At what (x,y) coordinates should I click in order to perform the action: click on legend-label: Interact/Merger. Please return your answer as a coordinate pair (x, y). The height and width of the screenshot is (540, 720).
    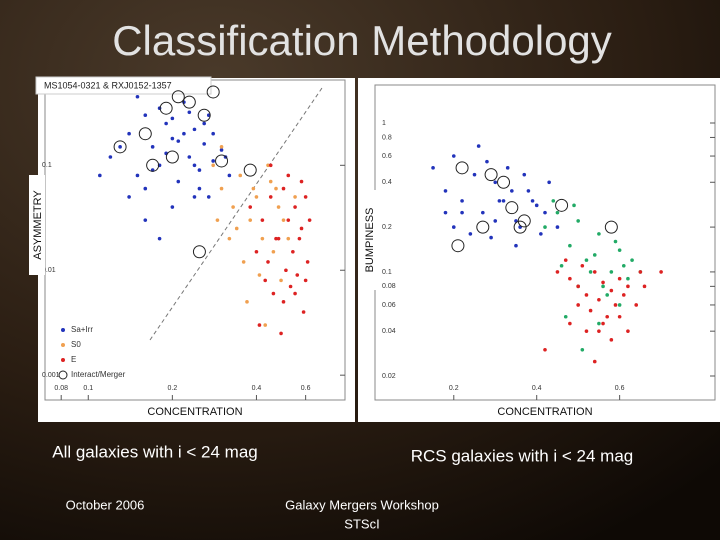
    Looking at the image, I should click on (98, 374).